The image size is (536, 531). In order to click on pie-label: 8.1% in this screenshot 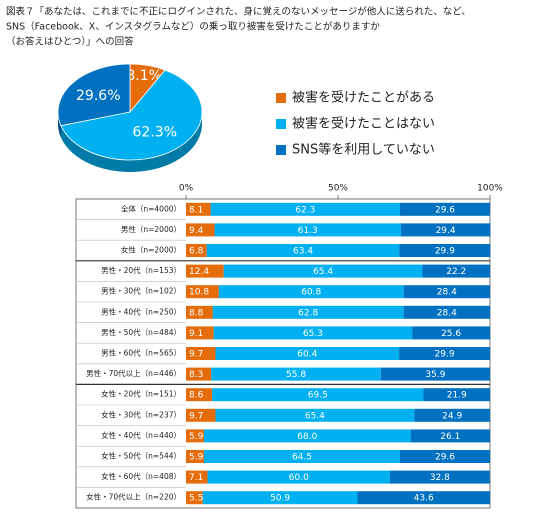, I will do `click(144, 76)`.